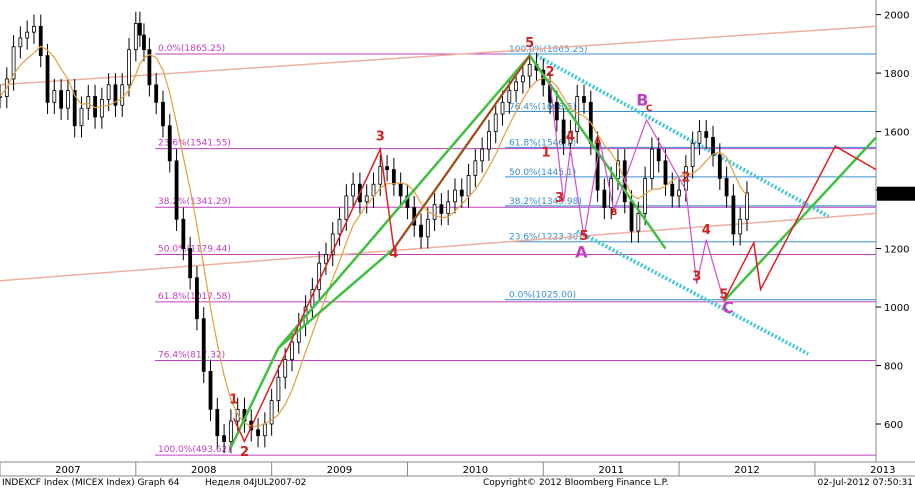 The image size is (915, 488). Describe the element at coordinates (91, 483) in the screenshot. I see `footer-source: INDEXCF Index (MICEX Index) Graph 64` at that location.